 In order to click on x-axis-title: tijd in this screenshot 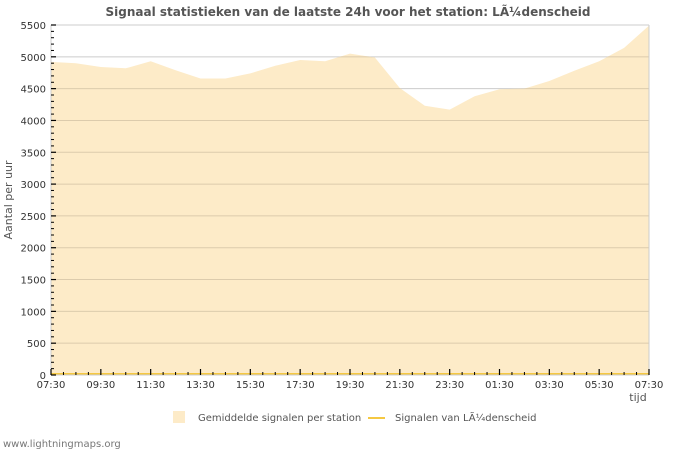, I will do `click(637, 397)`.